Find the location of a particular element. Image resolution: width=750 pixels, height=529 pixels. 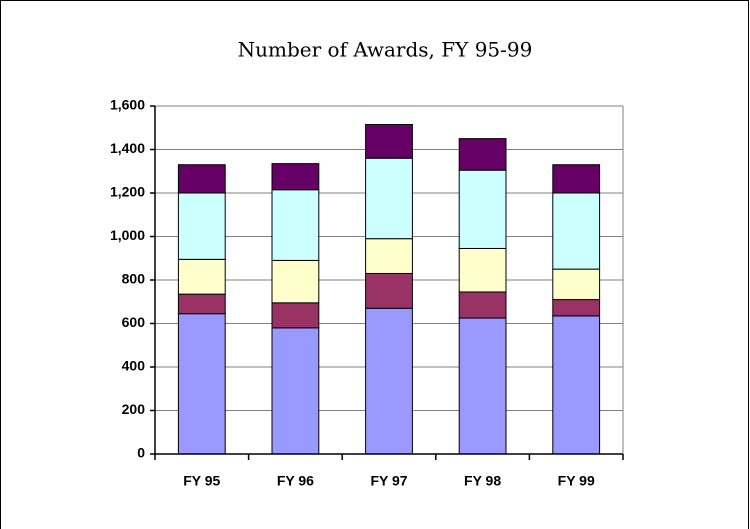

y-tick-label: 600 is located at coordinates (134, 322).